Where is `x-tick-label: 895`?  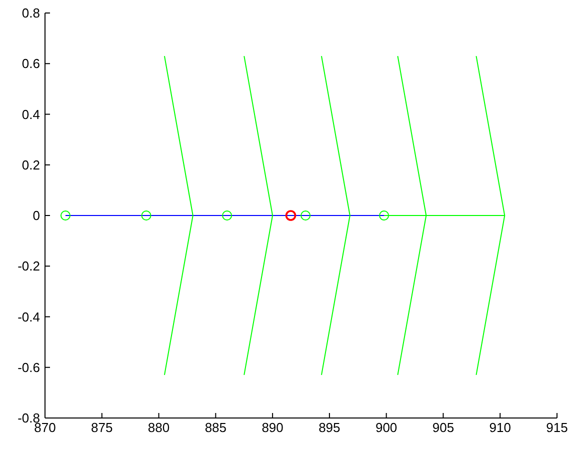
x-tick-label: 895 is located at coordinates (329, 427).